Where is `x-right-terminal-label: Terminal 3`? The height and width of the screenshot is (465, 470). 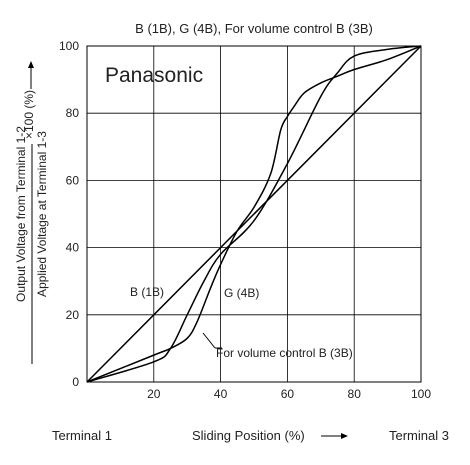
x-right-terminal-label: Terminal 3 is located at coordinates (419, 435).